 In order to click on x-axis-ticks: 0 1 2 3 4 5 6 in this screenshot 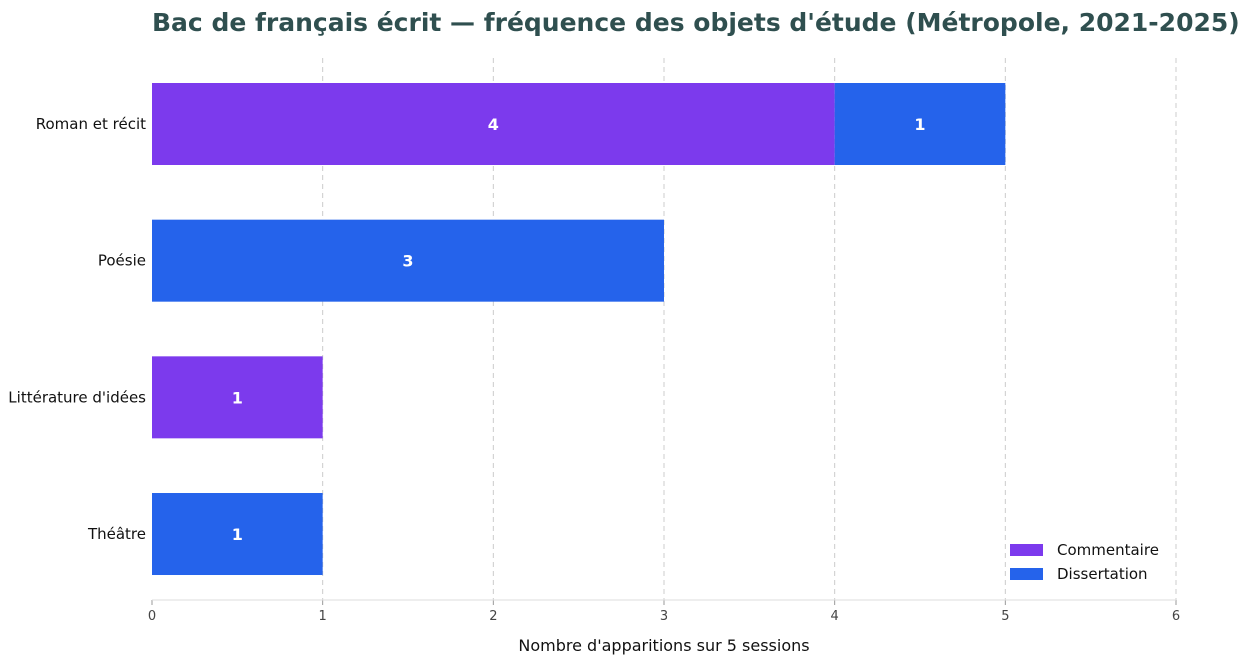, I will do `click(664, 612)`.